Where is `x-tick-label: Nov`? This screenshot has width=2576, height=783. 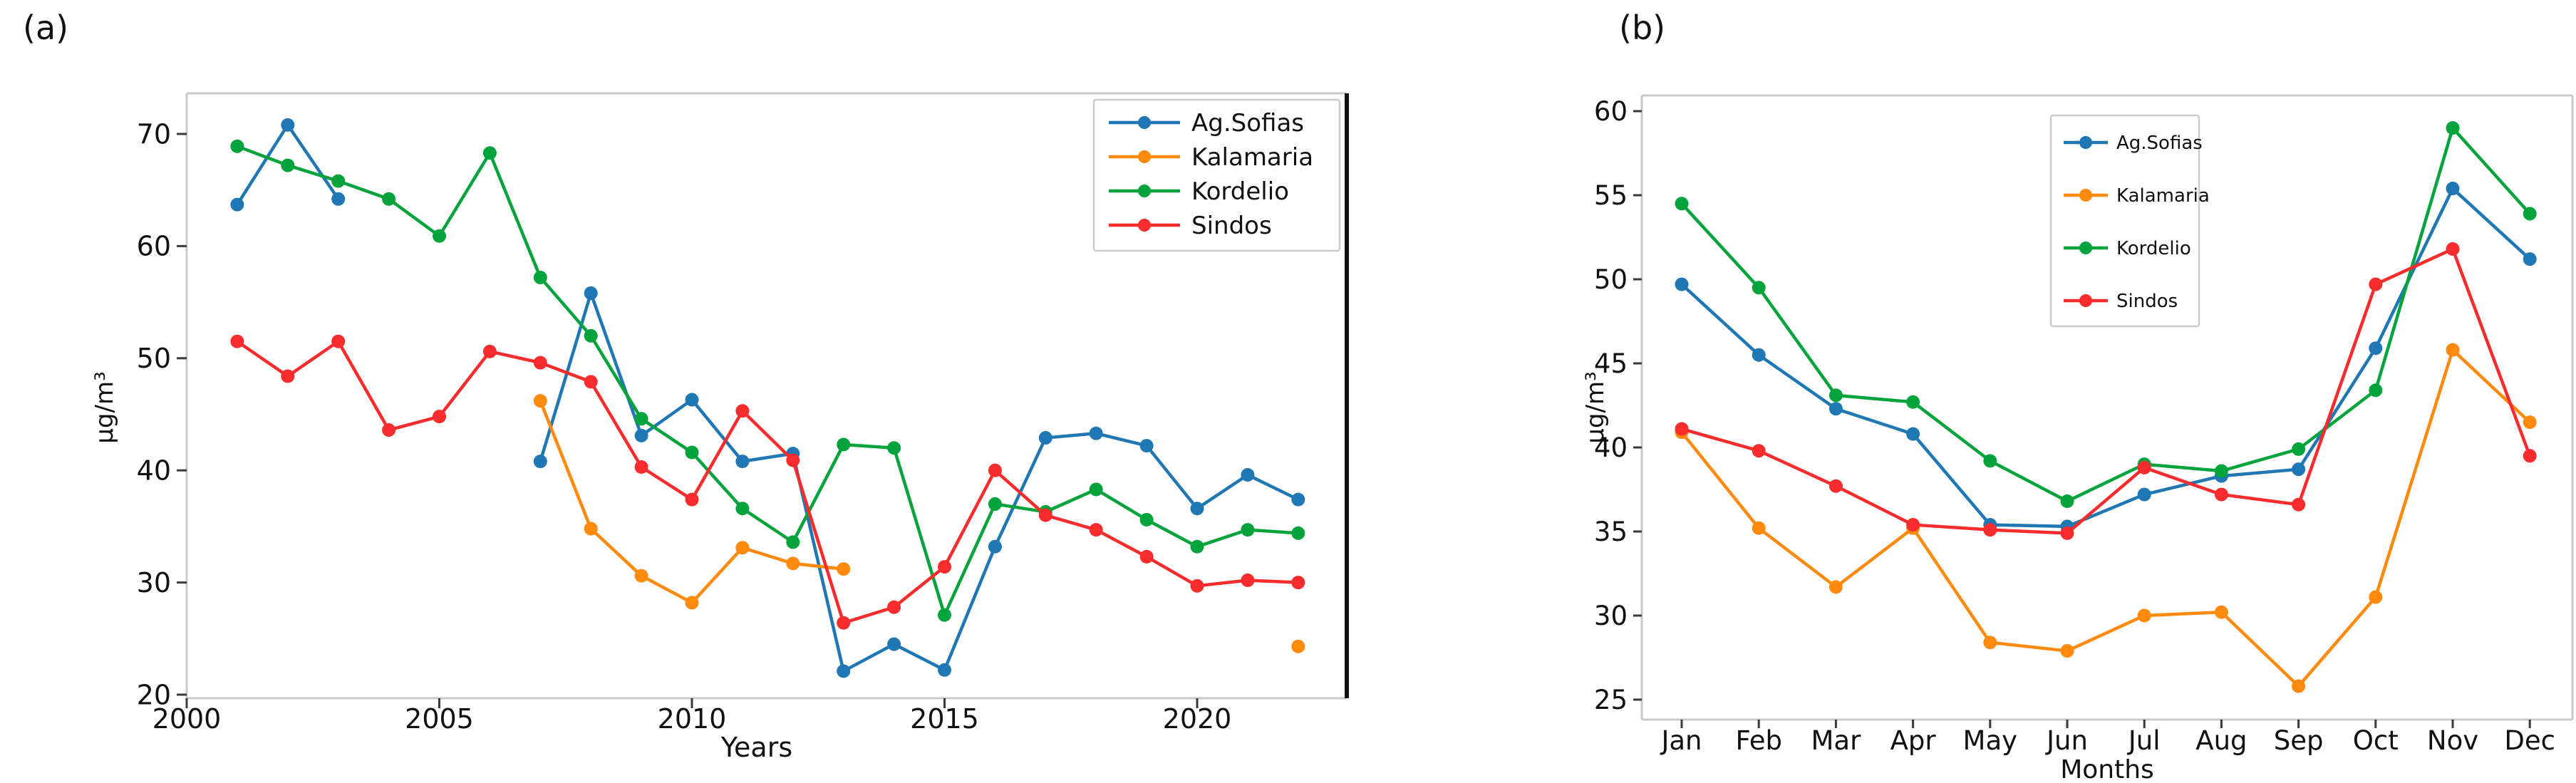 x-tick-label: Nov is located at coordinates (2453, 740).